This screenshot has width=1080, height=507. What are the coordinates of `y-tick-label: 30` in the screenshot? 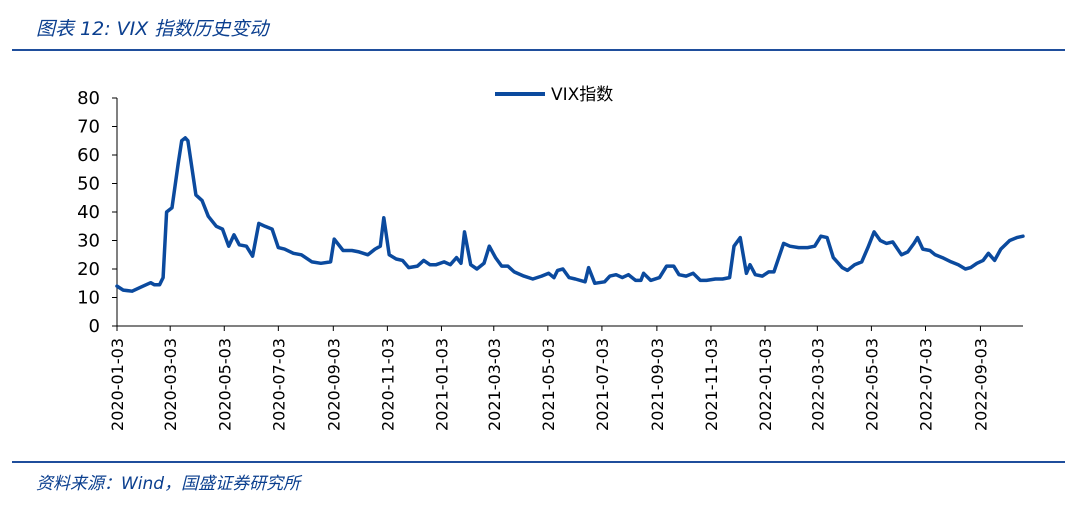 It's located at (88, 241).